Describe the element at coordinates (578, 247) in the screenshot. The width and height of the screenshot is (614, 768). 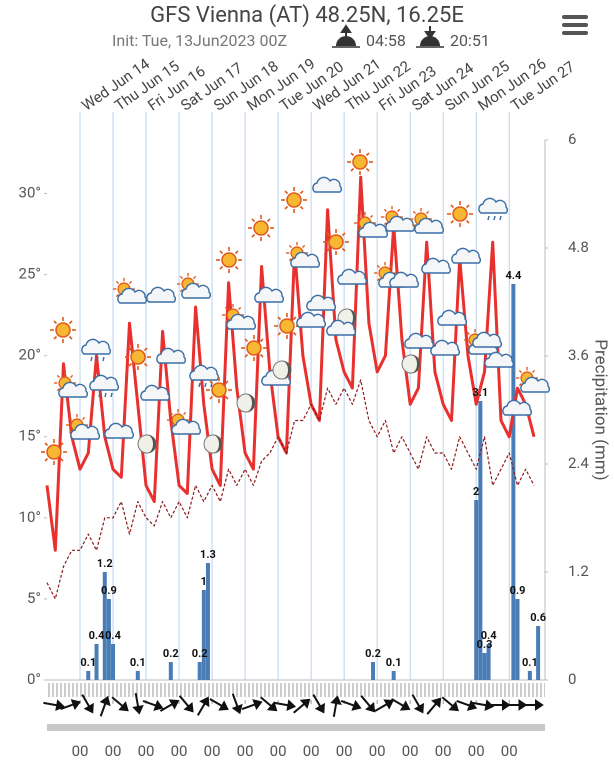
I see `y2-tick-label: 4.8` at that location.